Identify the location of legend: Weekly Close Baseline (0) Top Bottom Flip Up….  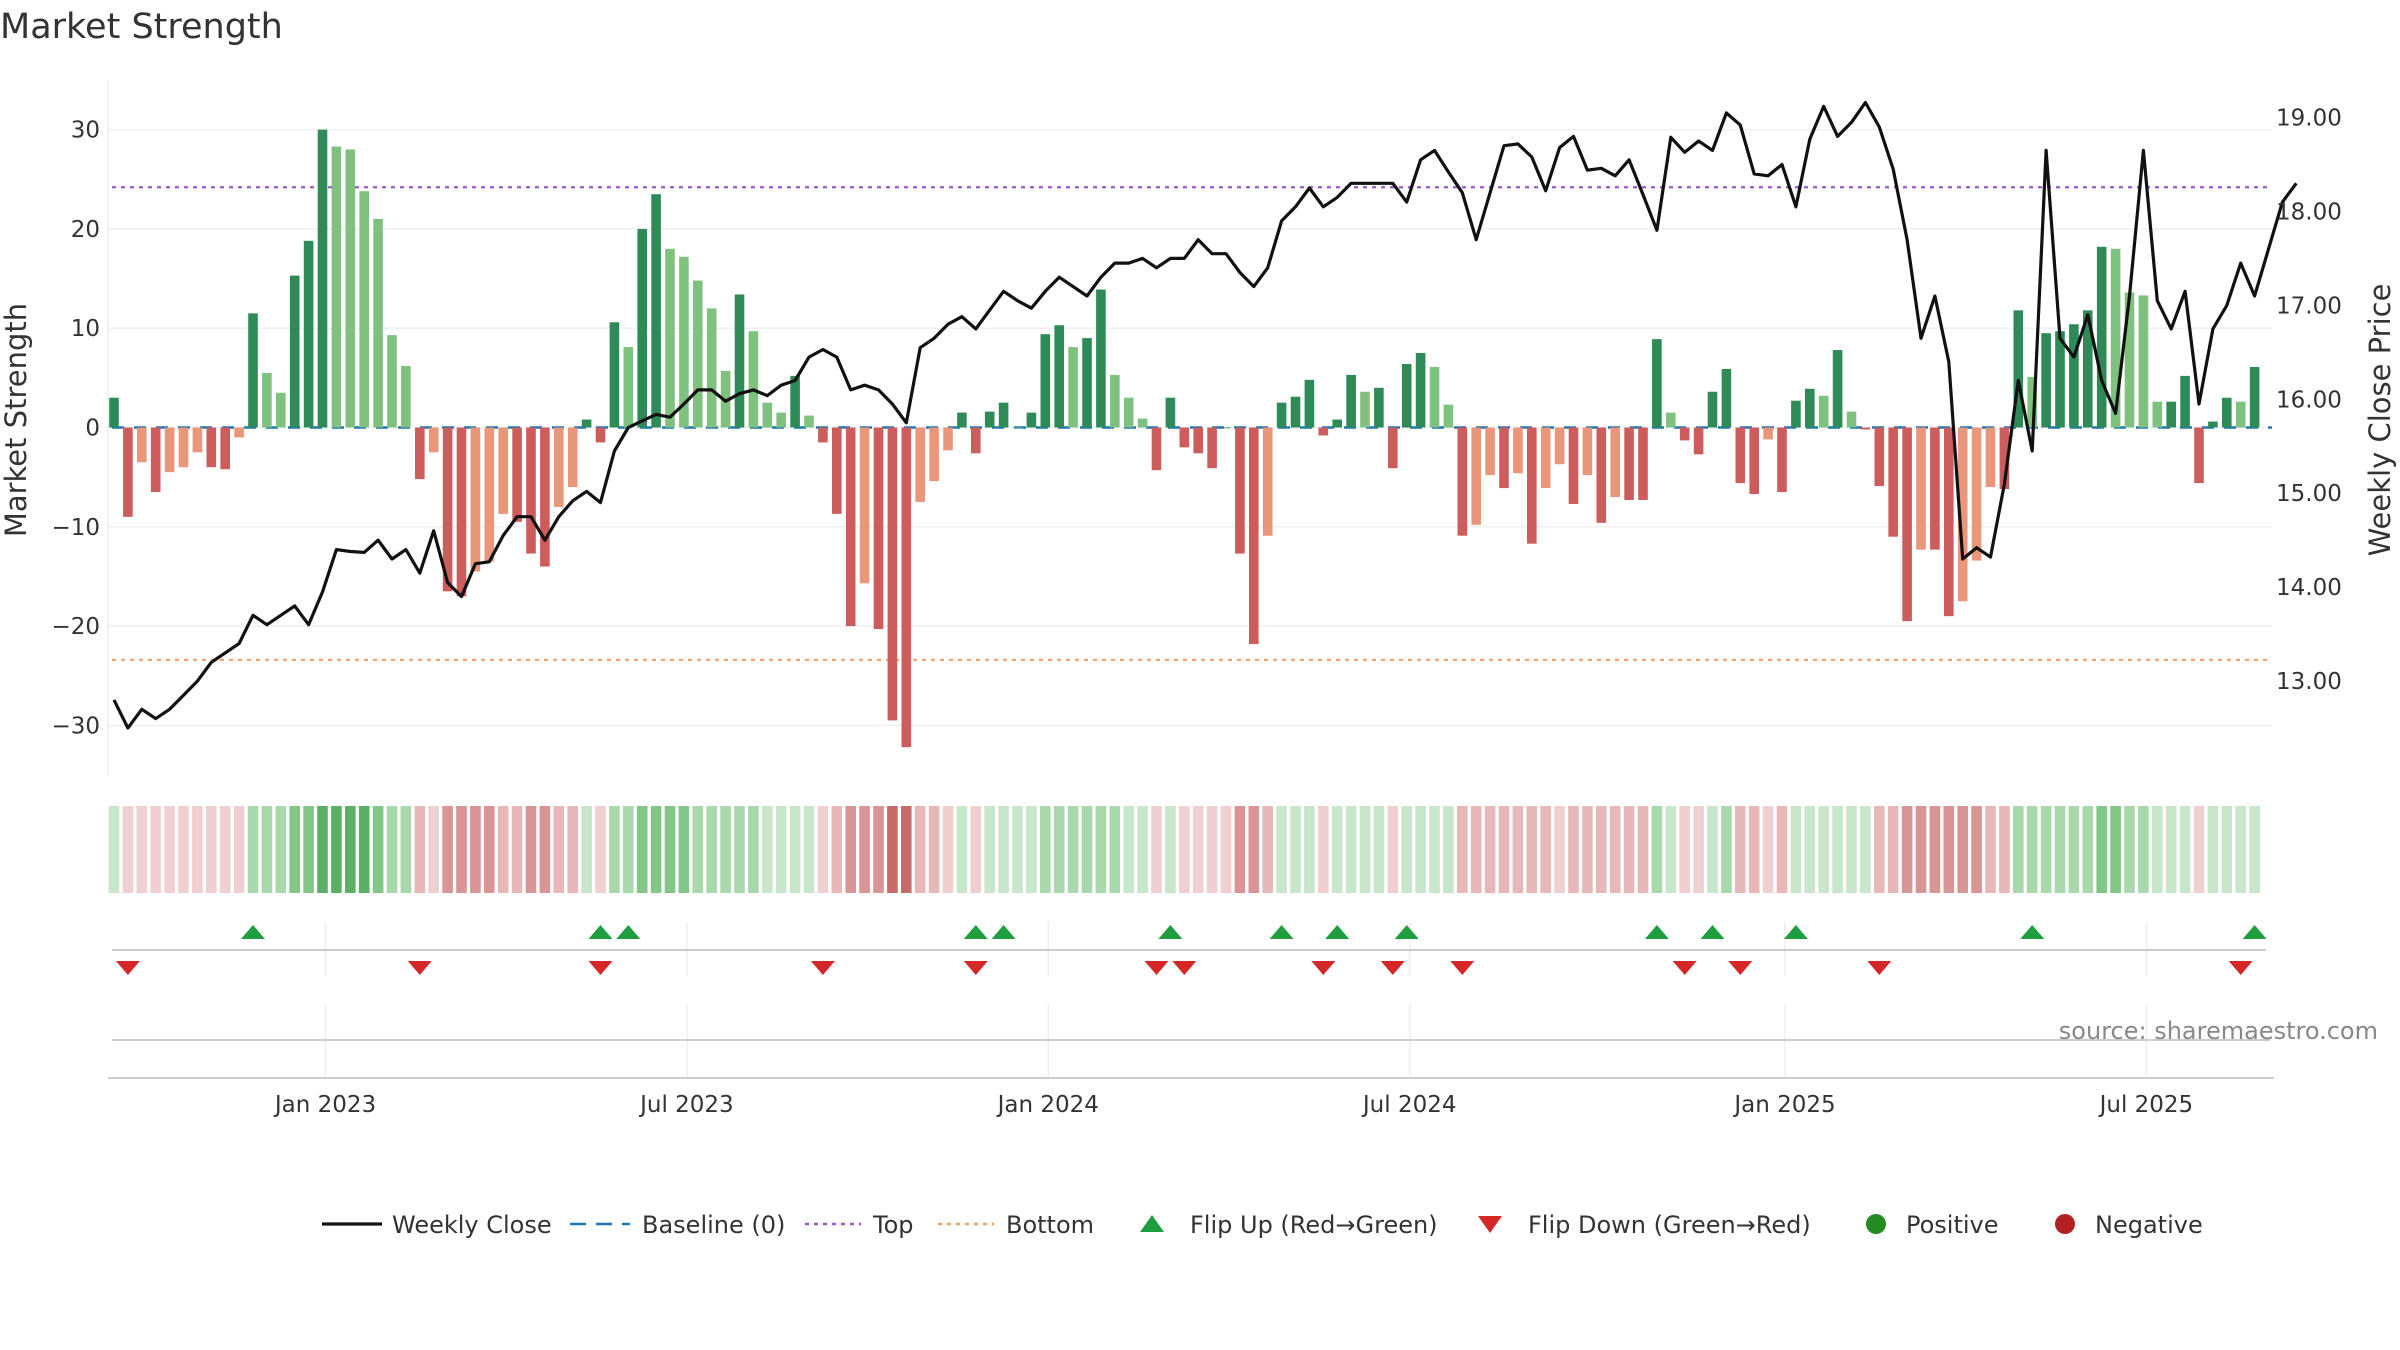
(1262, 1225).